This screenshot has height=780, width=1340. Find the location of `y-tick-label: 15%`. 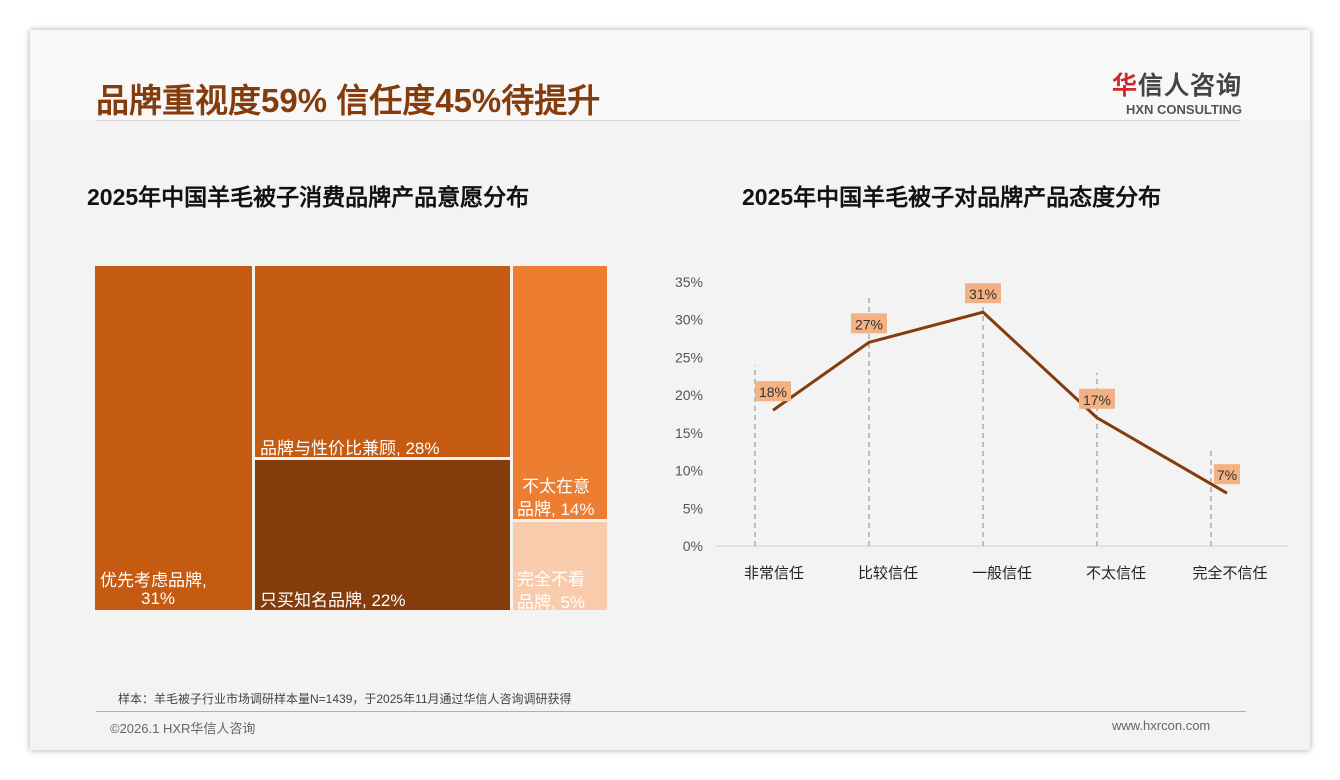

y-tick-label: 15% is located at coordinates (689, 433).